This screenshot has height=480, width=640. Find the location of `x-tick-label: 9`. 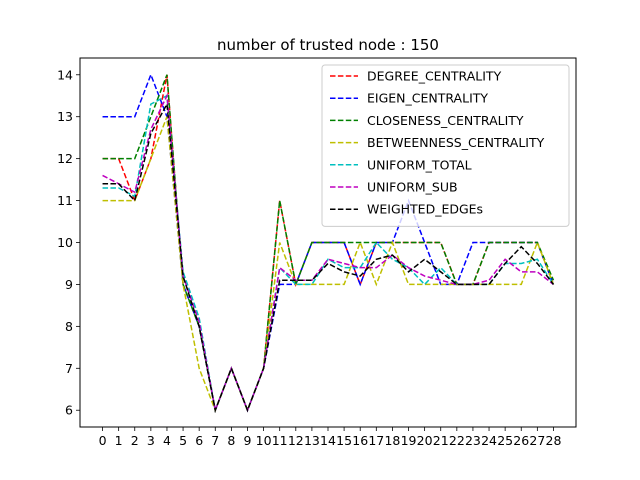

x-tick-label: 9 is located at coordinates (248, 440).